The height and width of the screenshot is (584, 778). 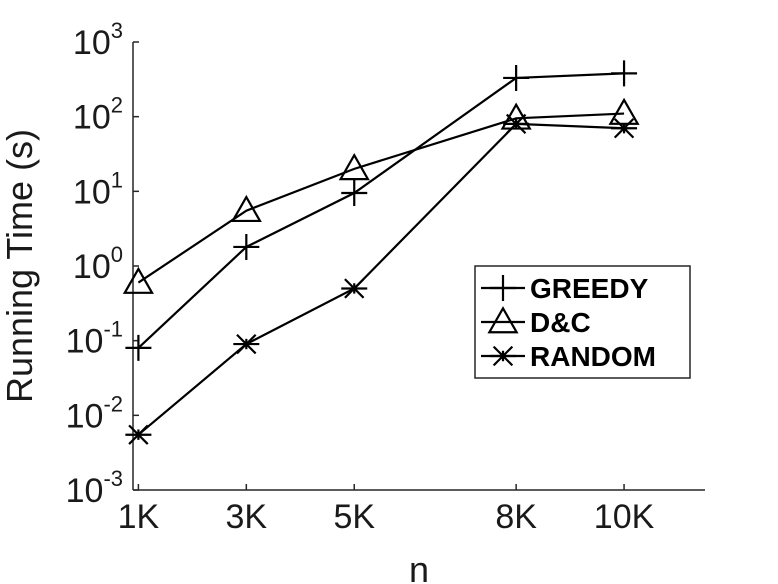 What do you see at coordinates (117, 105) in the screenshot?
I see `y-tick-exponent: 2` at bounding box center [117, 105].